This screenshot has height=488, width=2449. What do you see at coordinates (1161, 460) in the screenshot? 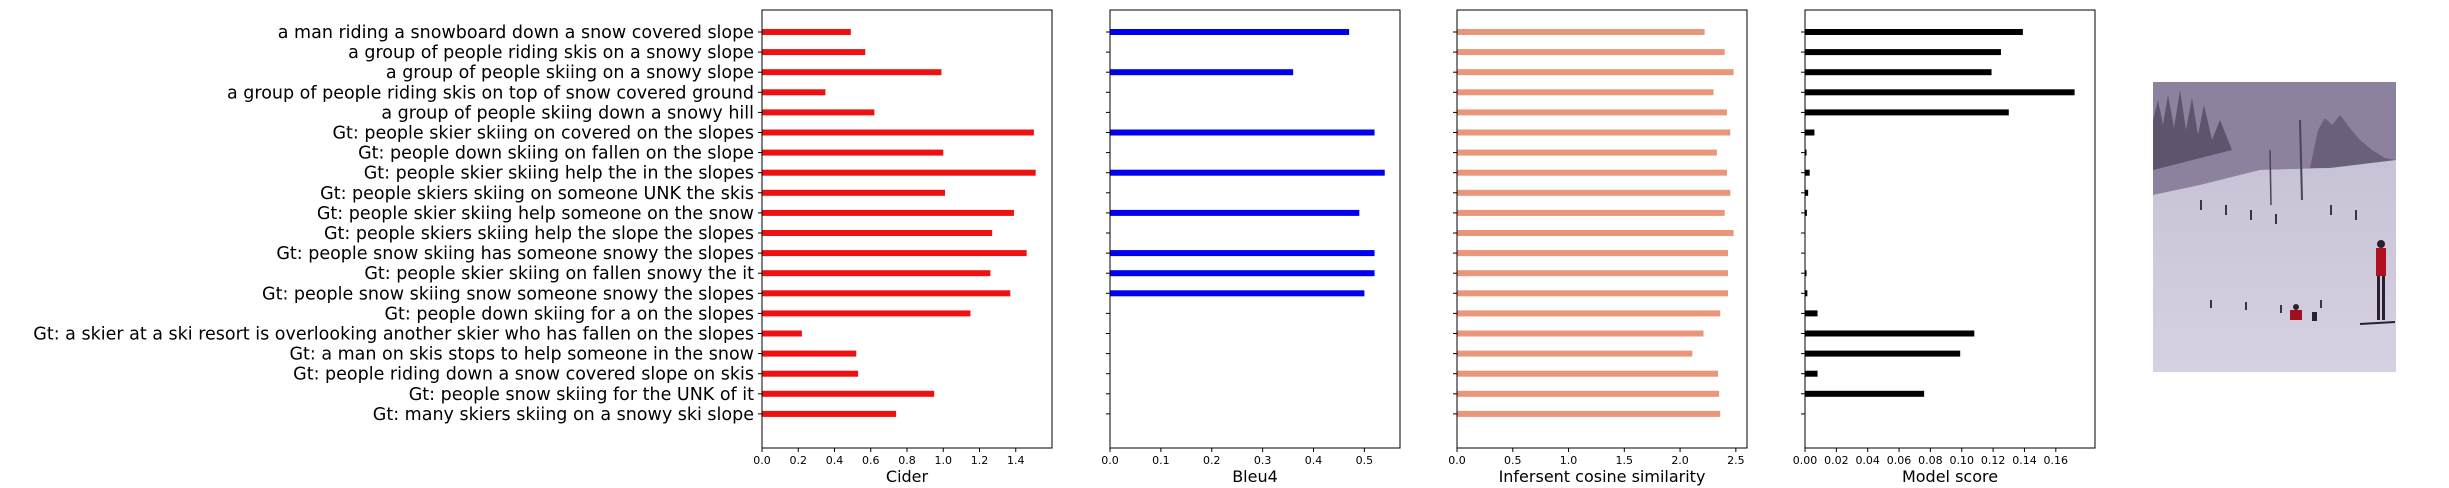
I see `x-tick-label: 0.1` at bounding box center [1161, 460].